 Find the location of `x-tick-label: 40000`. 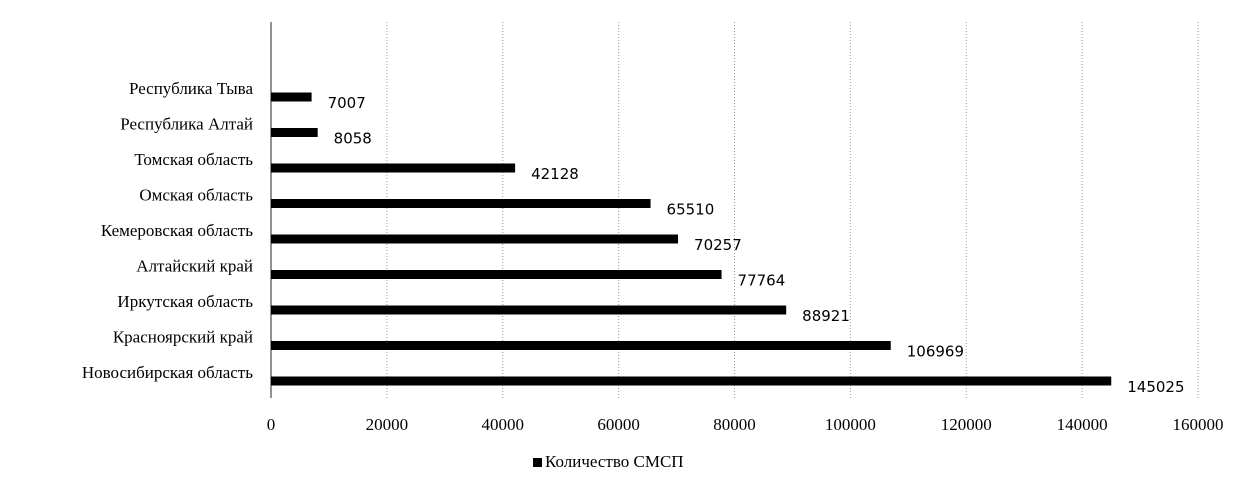

x-tick-label: 40000 is located at coordinates (503, 424).